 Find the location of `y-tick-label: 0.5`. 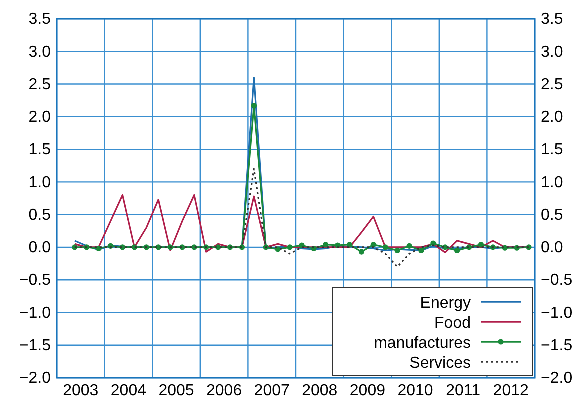

y-tick-label: 0.5 is located at coordinates (40, 215).